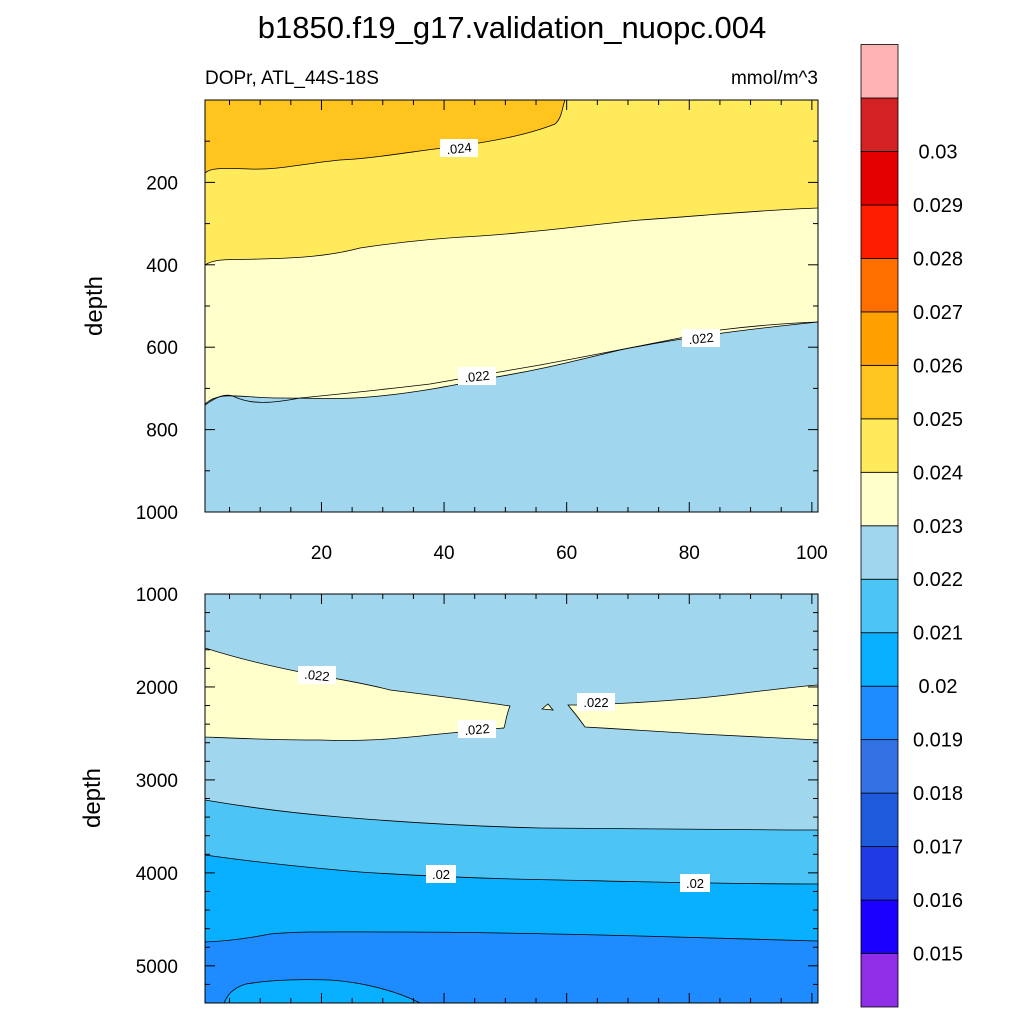  Describe the element at coordinates (504, 779) in the screenshot. I see `lower-contour-labels: .022 .022 .022 .02 .02` at that location.